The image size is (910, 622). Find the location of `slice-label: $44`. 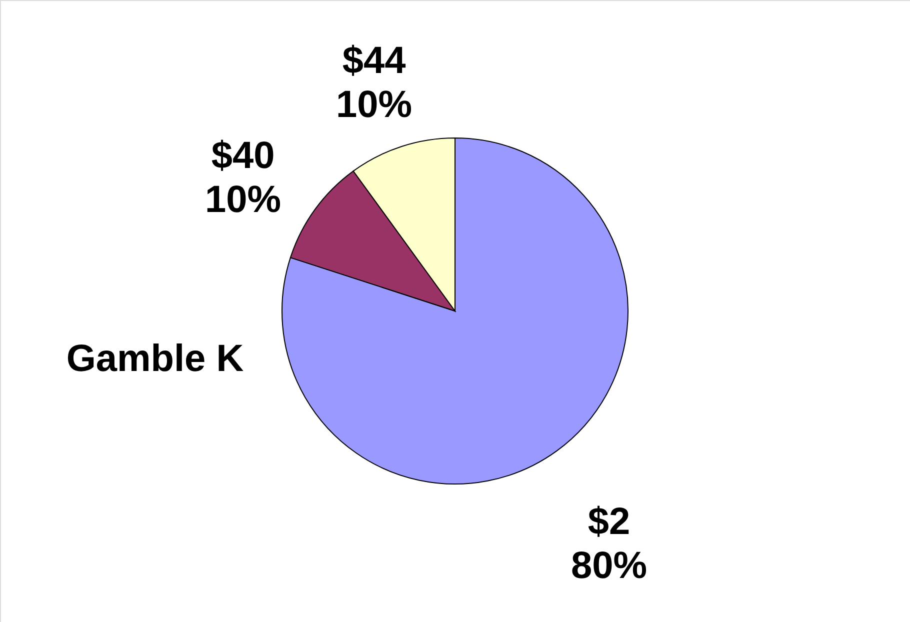

slice-label: $44 is located at coordinates (374, 61).